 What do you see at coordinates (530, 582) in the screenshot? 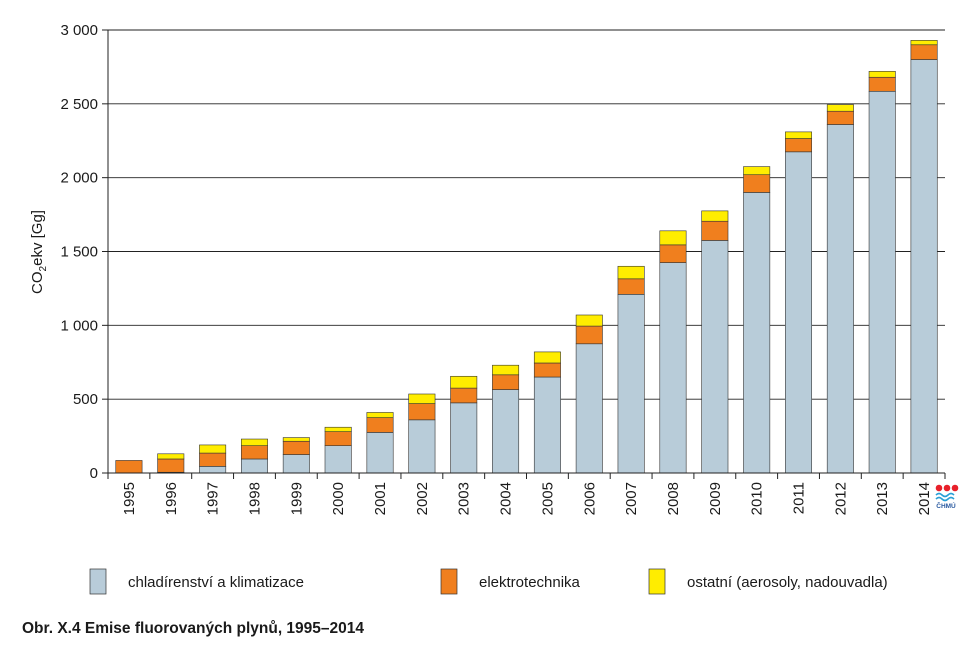
I see `legend-label: elektrotechnika` at bounding box center [530, 582].